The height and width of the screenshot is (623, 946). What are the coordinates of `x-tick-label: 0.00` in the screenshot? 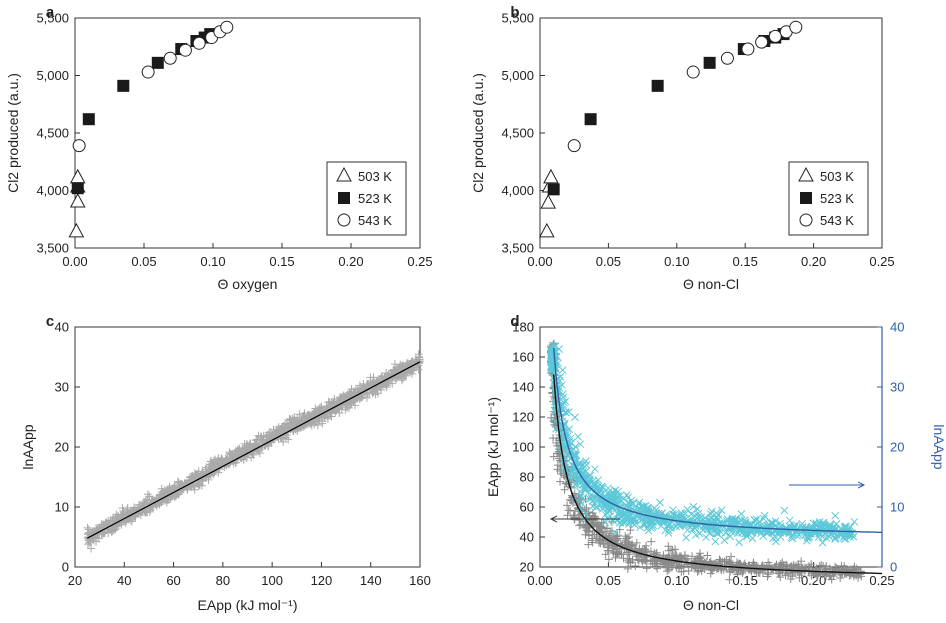 It's located at (74, 261).